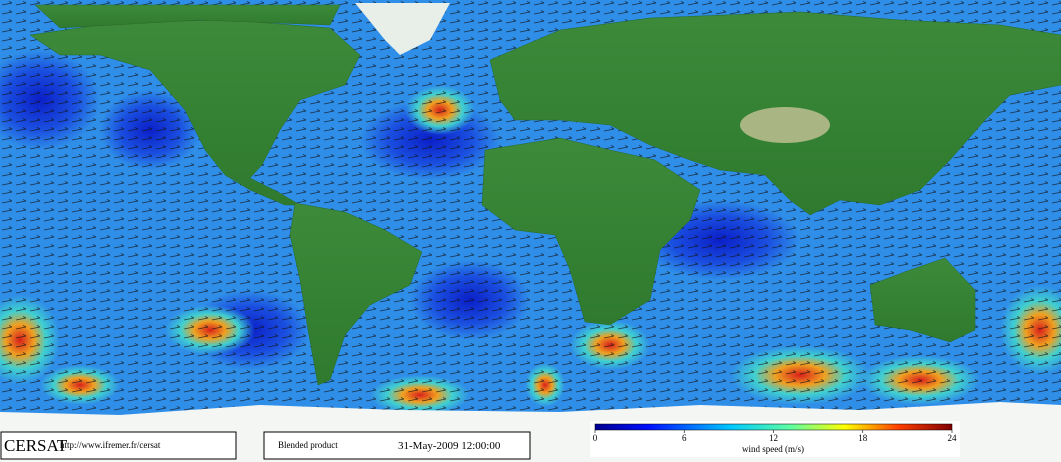 The image size is (1061, 462). Describe the element at coordinates (922, 300) in the screenshot. I see `australia` at that location.